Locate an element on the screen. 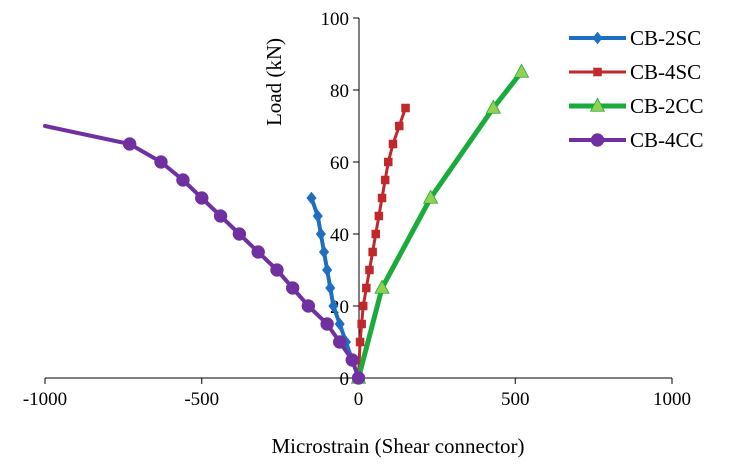  legend-label-cb-2cc: CB-2CC is located at coordinates (667, 106).